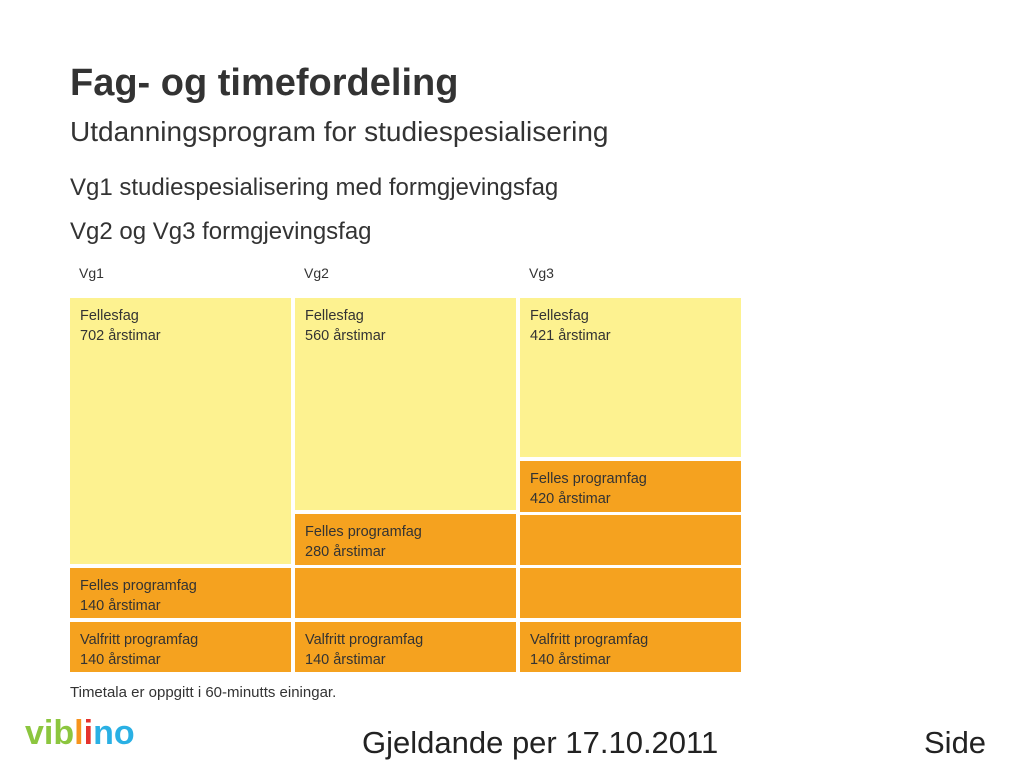  Describe the element at coordinates (540, 742) in the screenshot. I see `footer-date: Gjeldande per 17.10.2011` at that location.